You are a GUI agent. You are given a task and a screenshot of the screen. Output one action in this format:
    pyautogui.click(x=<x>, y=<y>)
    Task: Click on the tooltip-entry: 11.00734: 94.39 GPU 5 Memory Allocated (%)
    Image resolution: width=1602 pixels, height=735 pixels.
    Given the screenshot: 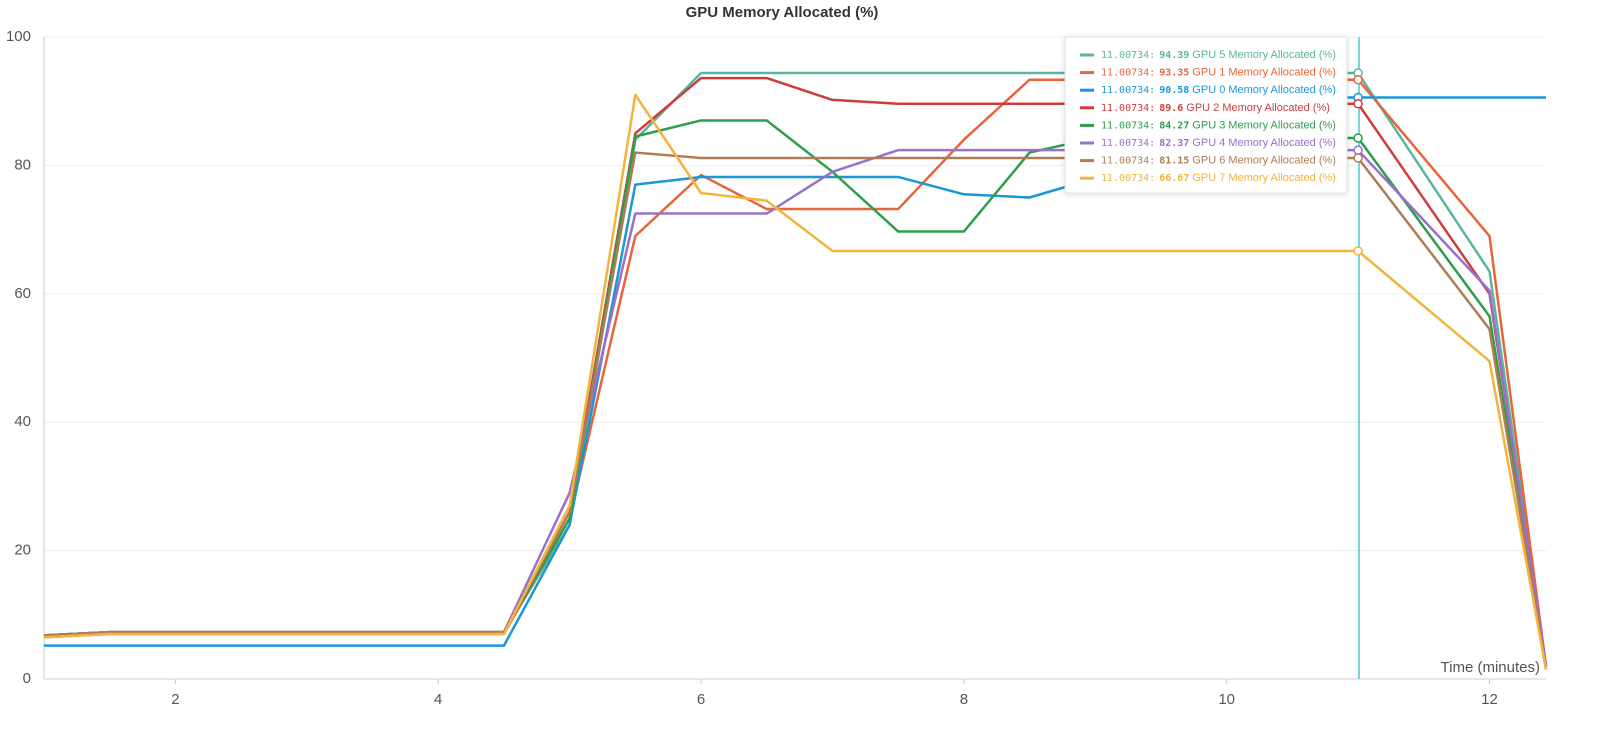 What is the action you would take?
    pyautogui.click(x=1218, y=55)
    